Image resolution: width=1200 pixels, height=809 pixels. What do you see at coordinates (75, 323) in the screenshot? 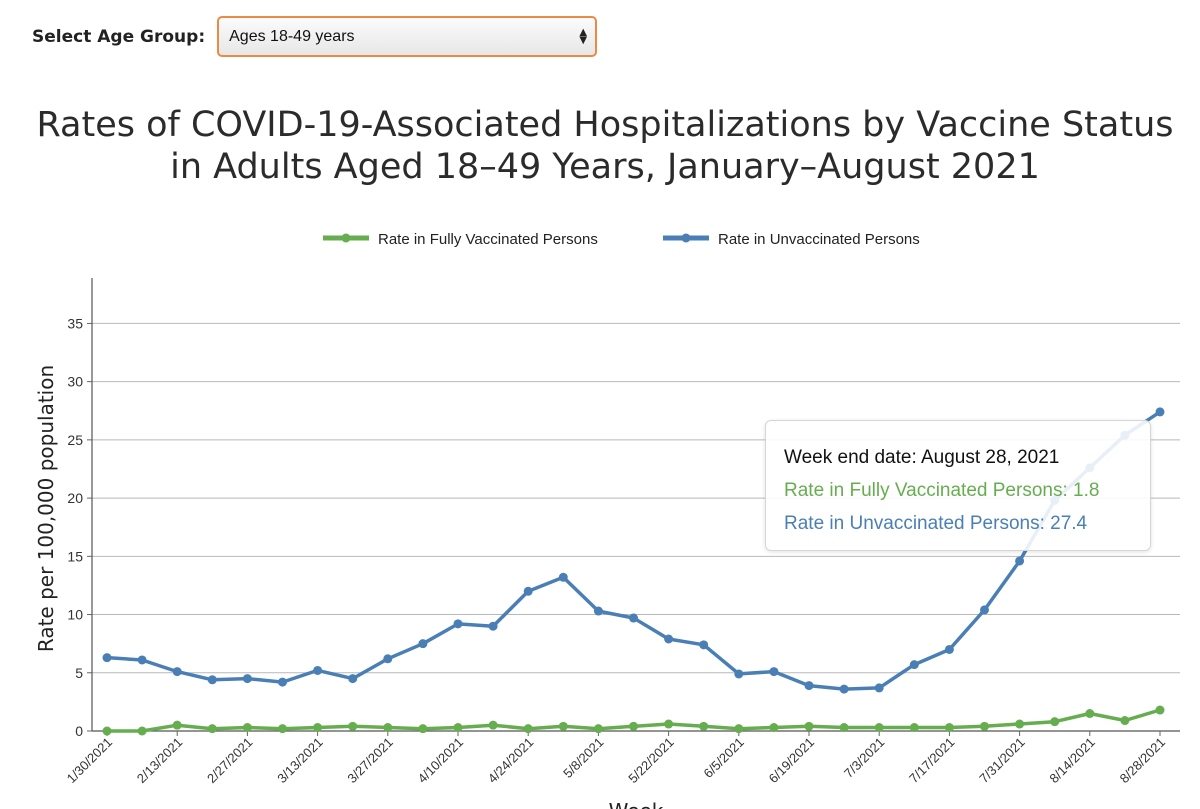
I see `y-tick-label: 35` at bounding box center [75, 323].